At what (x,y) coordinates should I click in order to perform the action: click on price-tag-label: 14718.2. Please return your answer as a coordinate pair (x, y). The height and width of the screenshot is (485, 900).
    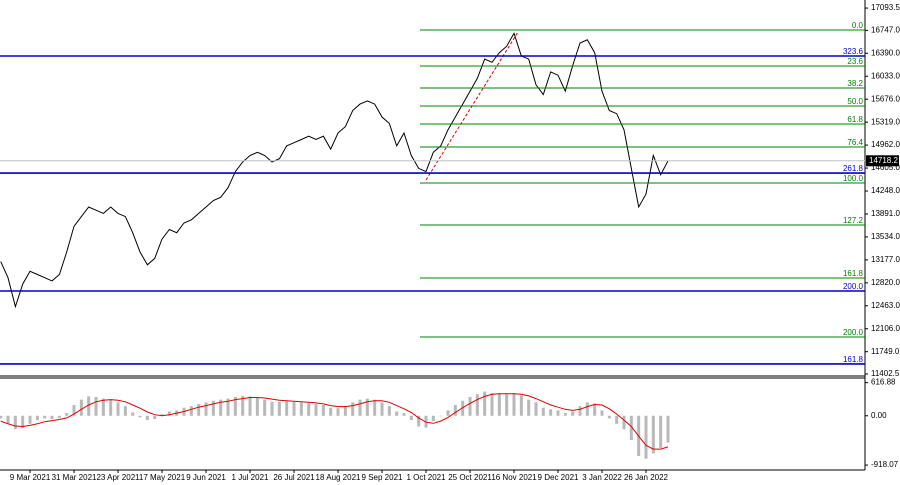
    Looking at the image, I should click on (883, 160).